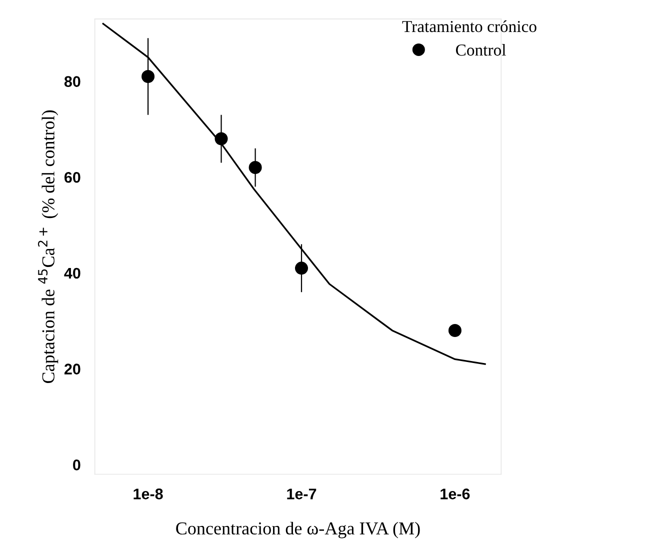  Describe the element at coordinates (298, 530) in the screenshot. I see `x-axis-title: Concentracion de ω-Aga IVA (M)` at that location.